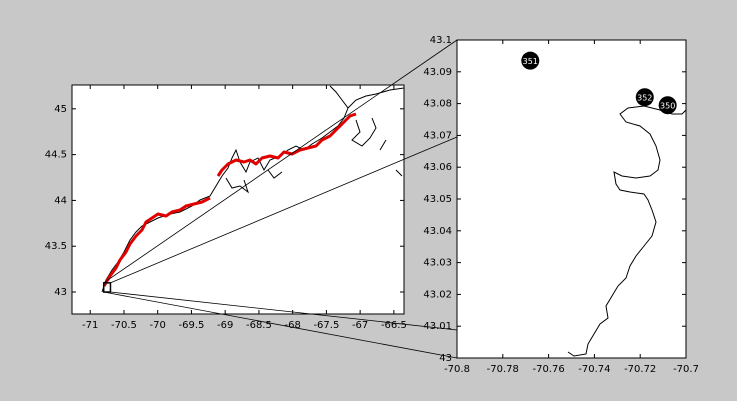 This screenshot has width=737, height=401. What do you see at coordinates (640, 369) in the screenshot?
I see `x-tick-label: -70.72` at bounding box center [640, 369].